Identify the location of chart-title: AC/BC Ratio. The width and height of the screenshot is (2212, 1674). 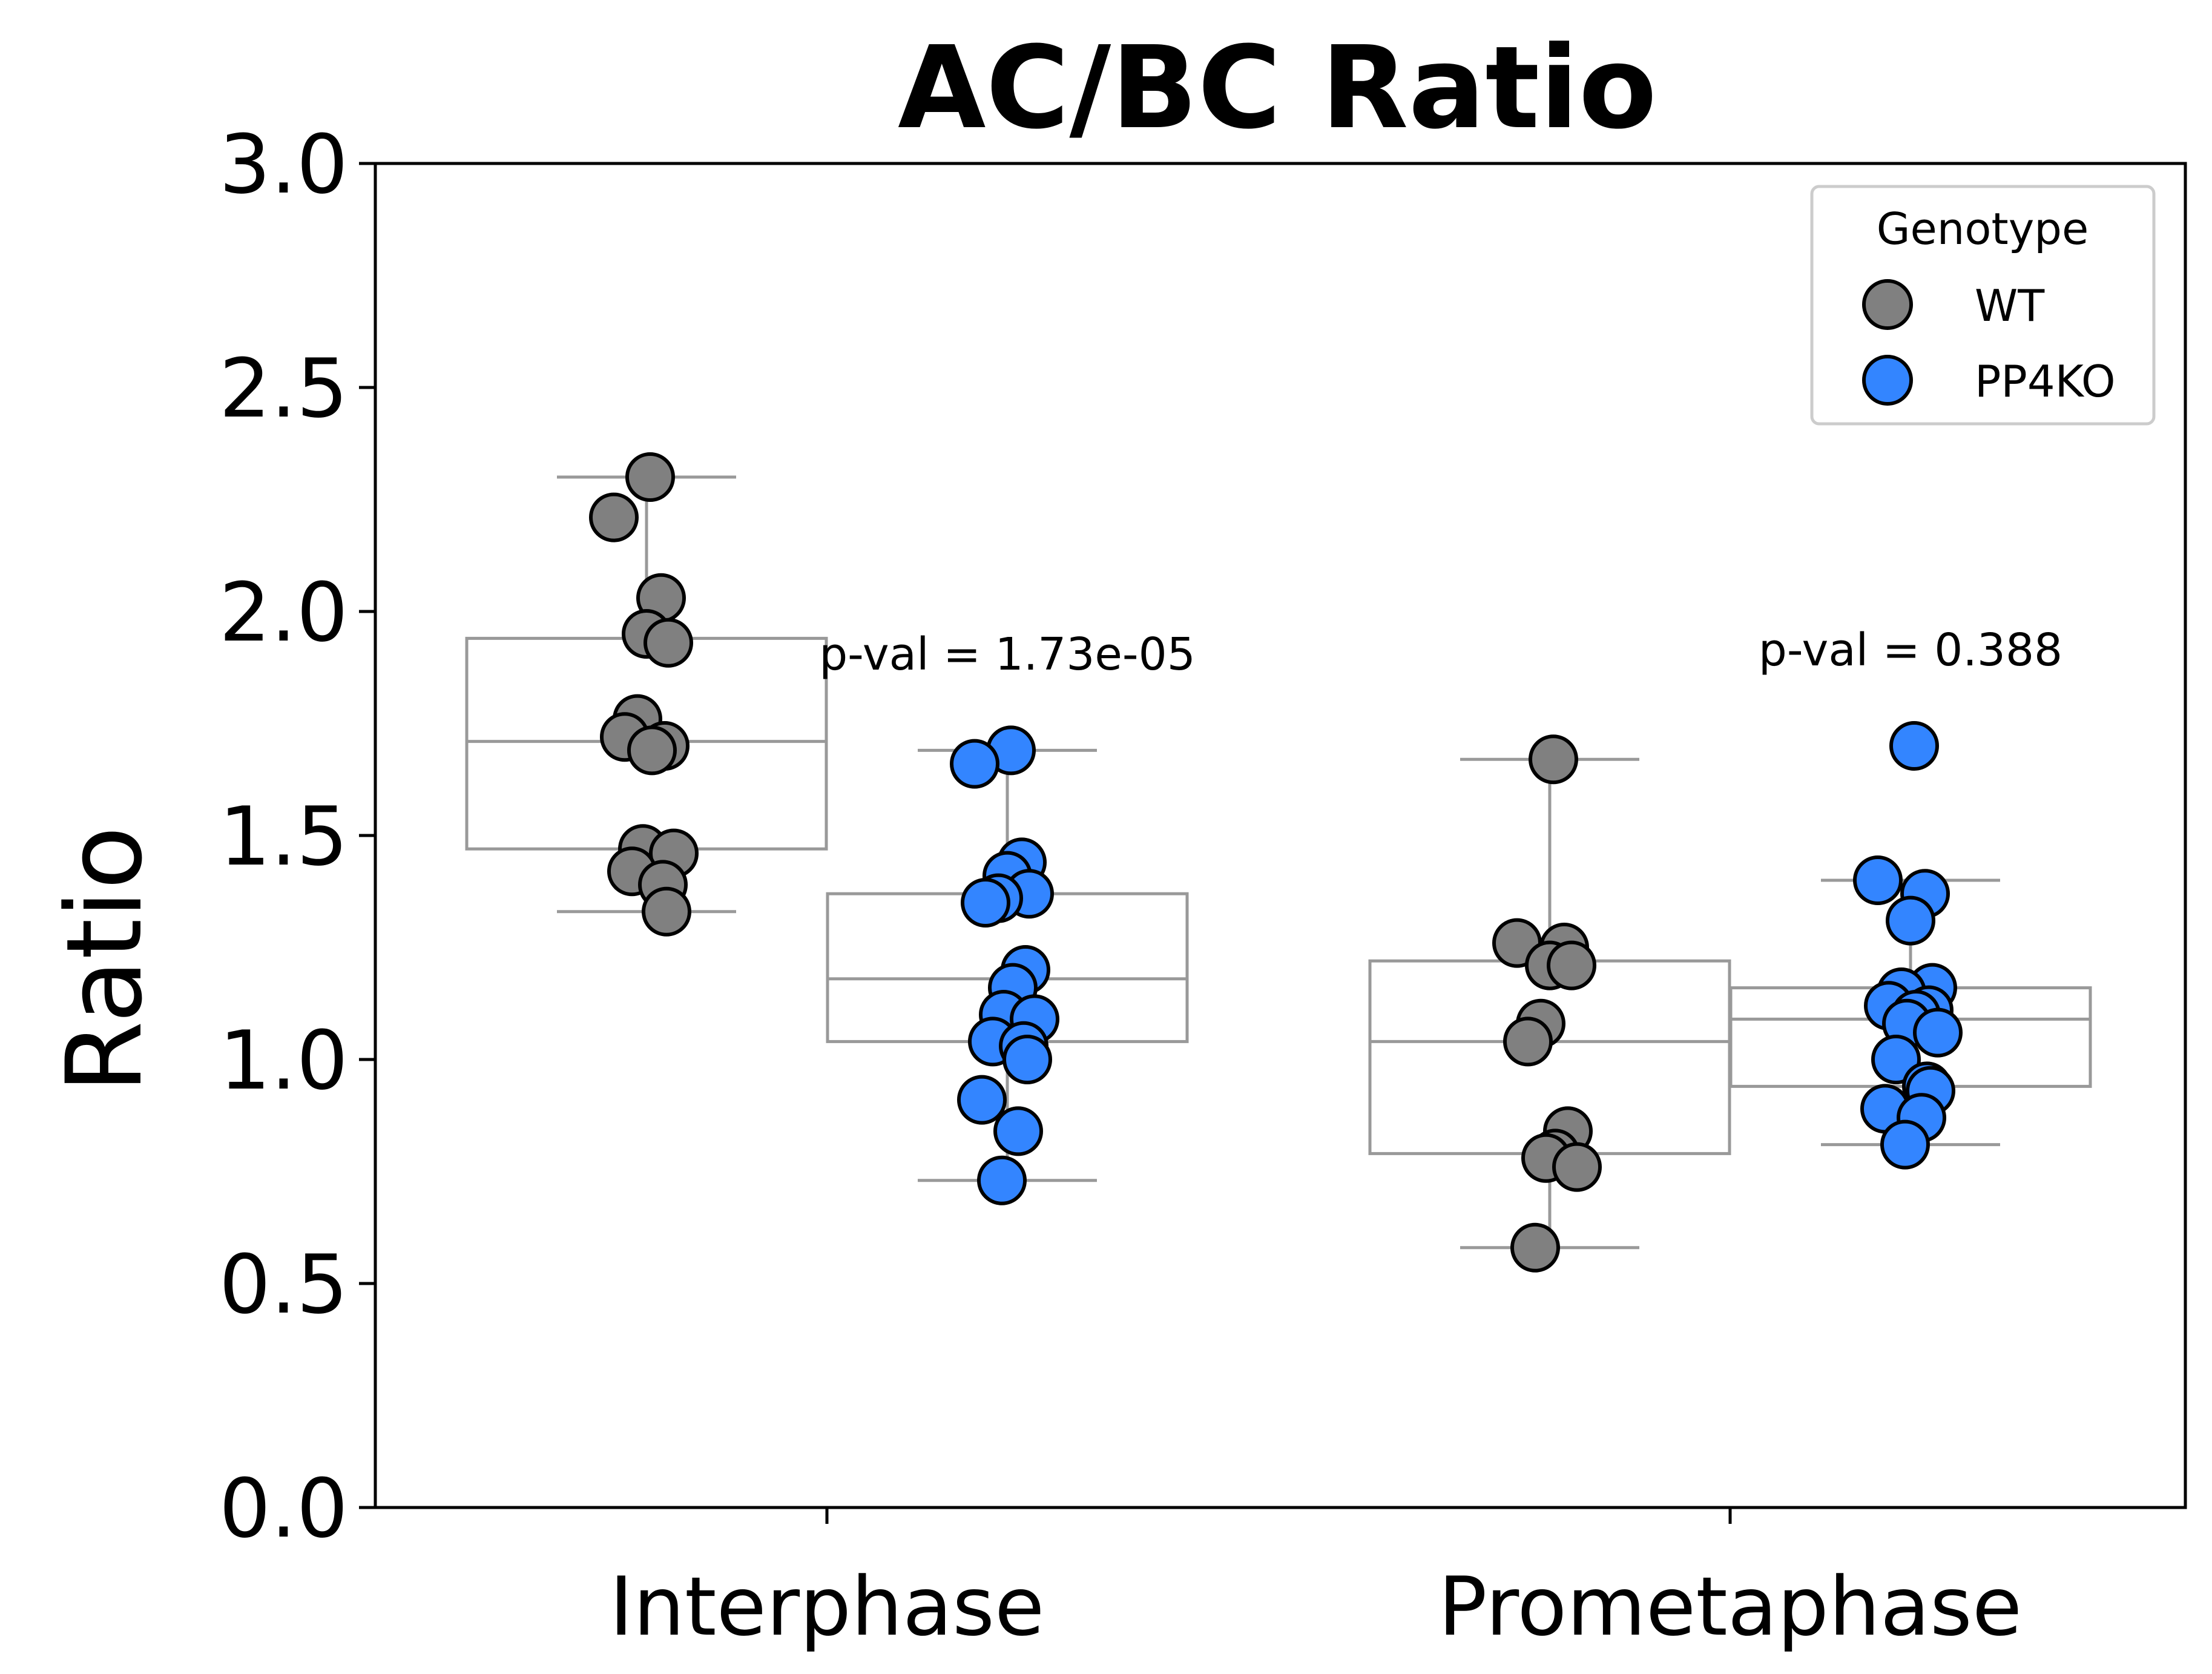
(1277, 88).